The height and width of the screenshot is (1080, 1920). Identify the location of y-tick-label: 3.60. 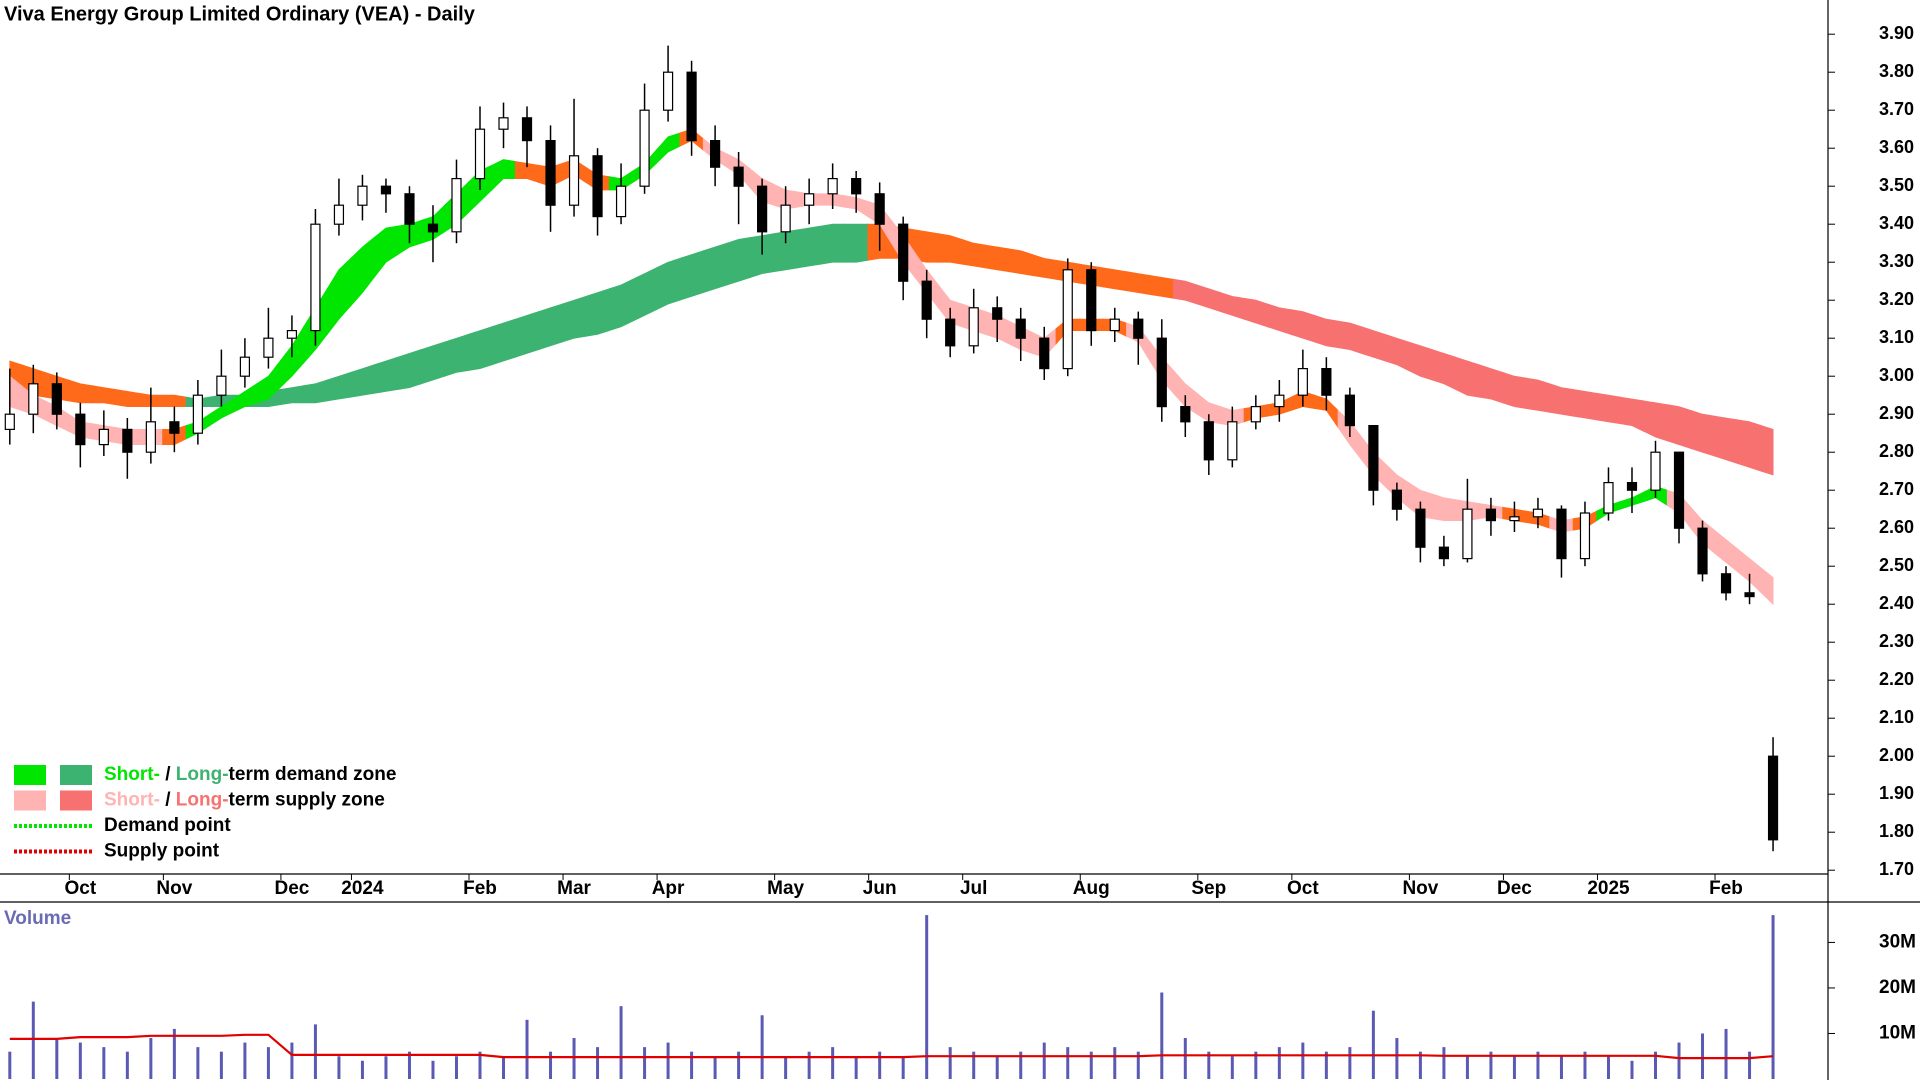
(1896, 147).